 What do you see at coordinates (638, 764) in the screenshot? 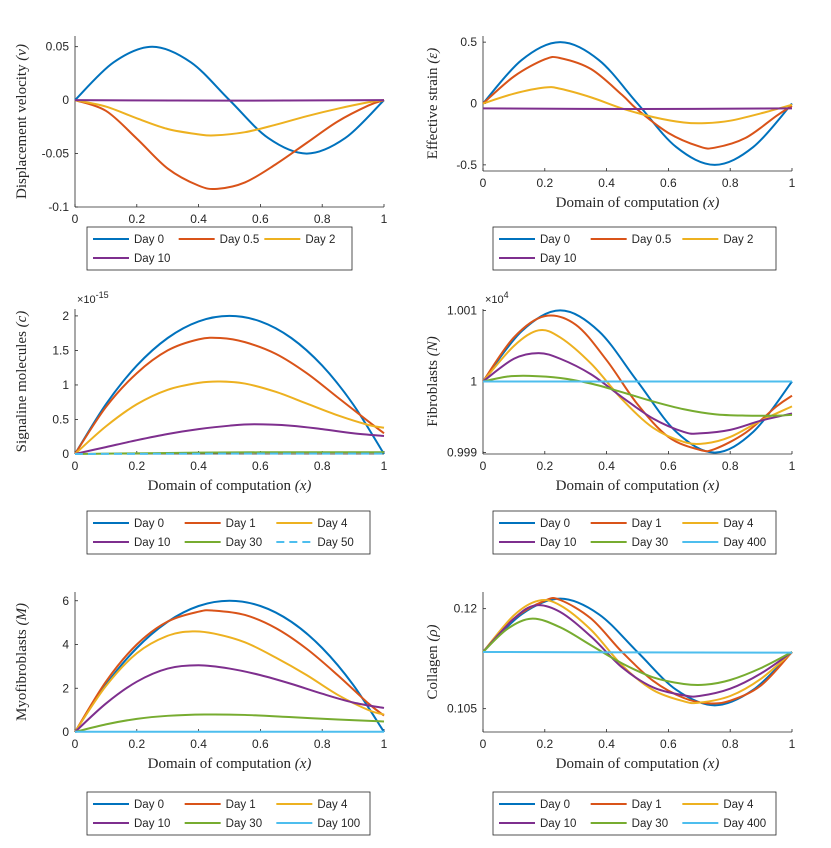
I see `x-axis-label: Domain of computation (x)` at bounding box center [638, 764].